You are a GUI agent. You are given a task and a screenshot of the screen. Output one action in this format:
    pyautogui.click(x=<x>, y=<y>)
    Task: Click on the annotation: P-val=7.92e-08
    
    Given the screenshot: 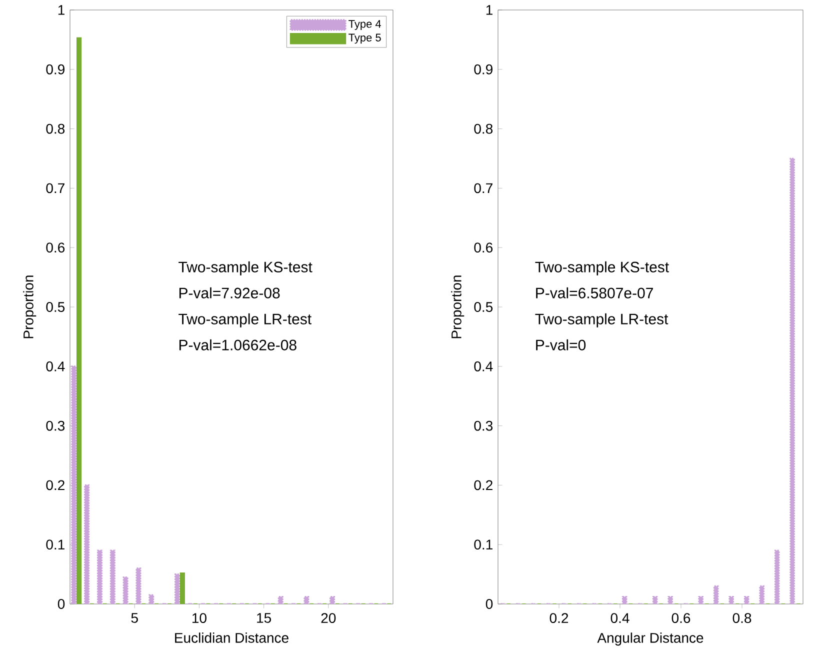 What is the action you would take?
    pyautogui.click(x=229, y=292)
    